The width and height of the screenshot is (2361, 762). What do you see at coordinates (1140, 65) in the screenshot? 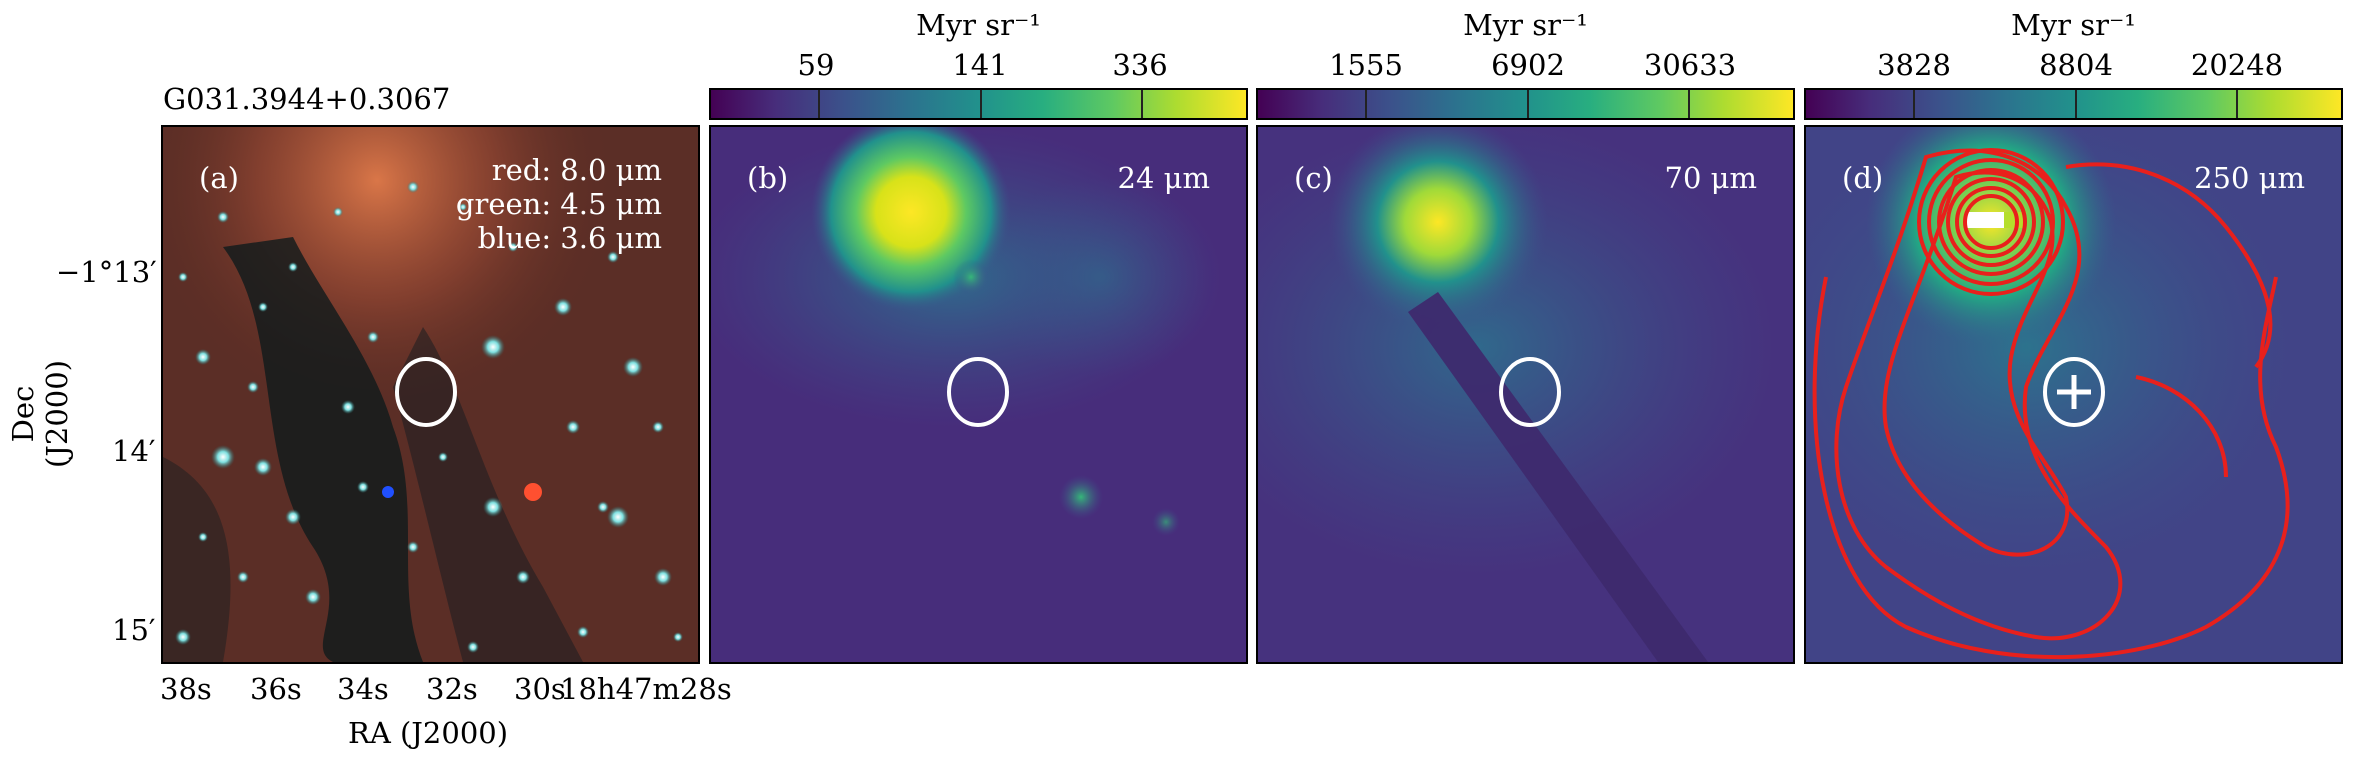
I see `colorbar-tick-label: 336` at bounding box center [1140, 65].